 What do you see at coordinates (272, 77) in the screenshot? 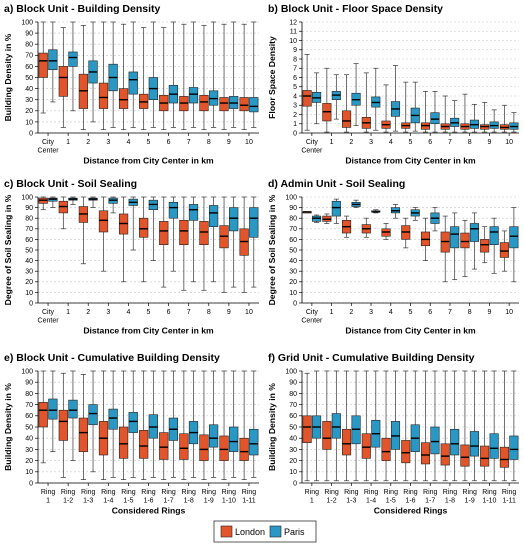
I see `y-axis-label: Floor Space Density` at bounding box center [272, 77].